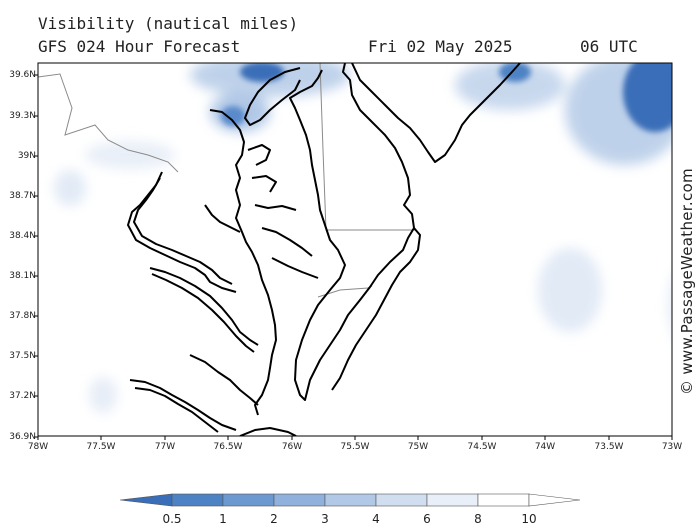  Describe the element at coordinates (355, 447) in the screenshot. I see `lon-label: 75.5W` at that location.